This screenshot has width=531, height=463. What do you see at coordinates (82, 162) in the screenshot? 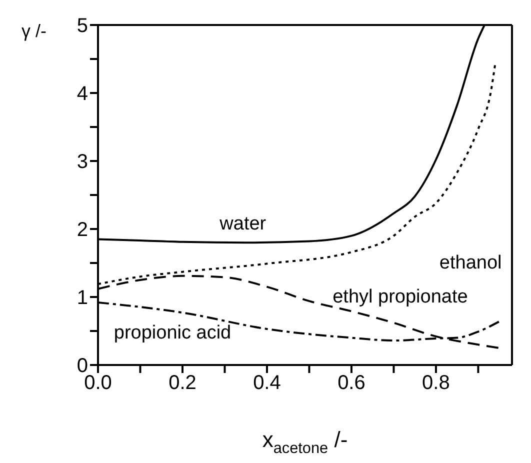
I see `y-tick-label: 3` at bounding box center [82, 162].